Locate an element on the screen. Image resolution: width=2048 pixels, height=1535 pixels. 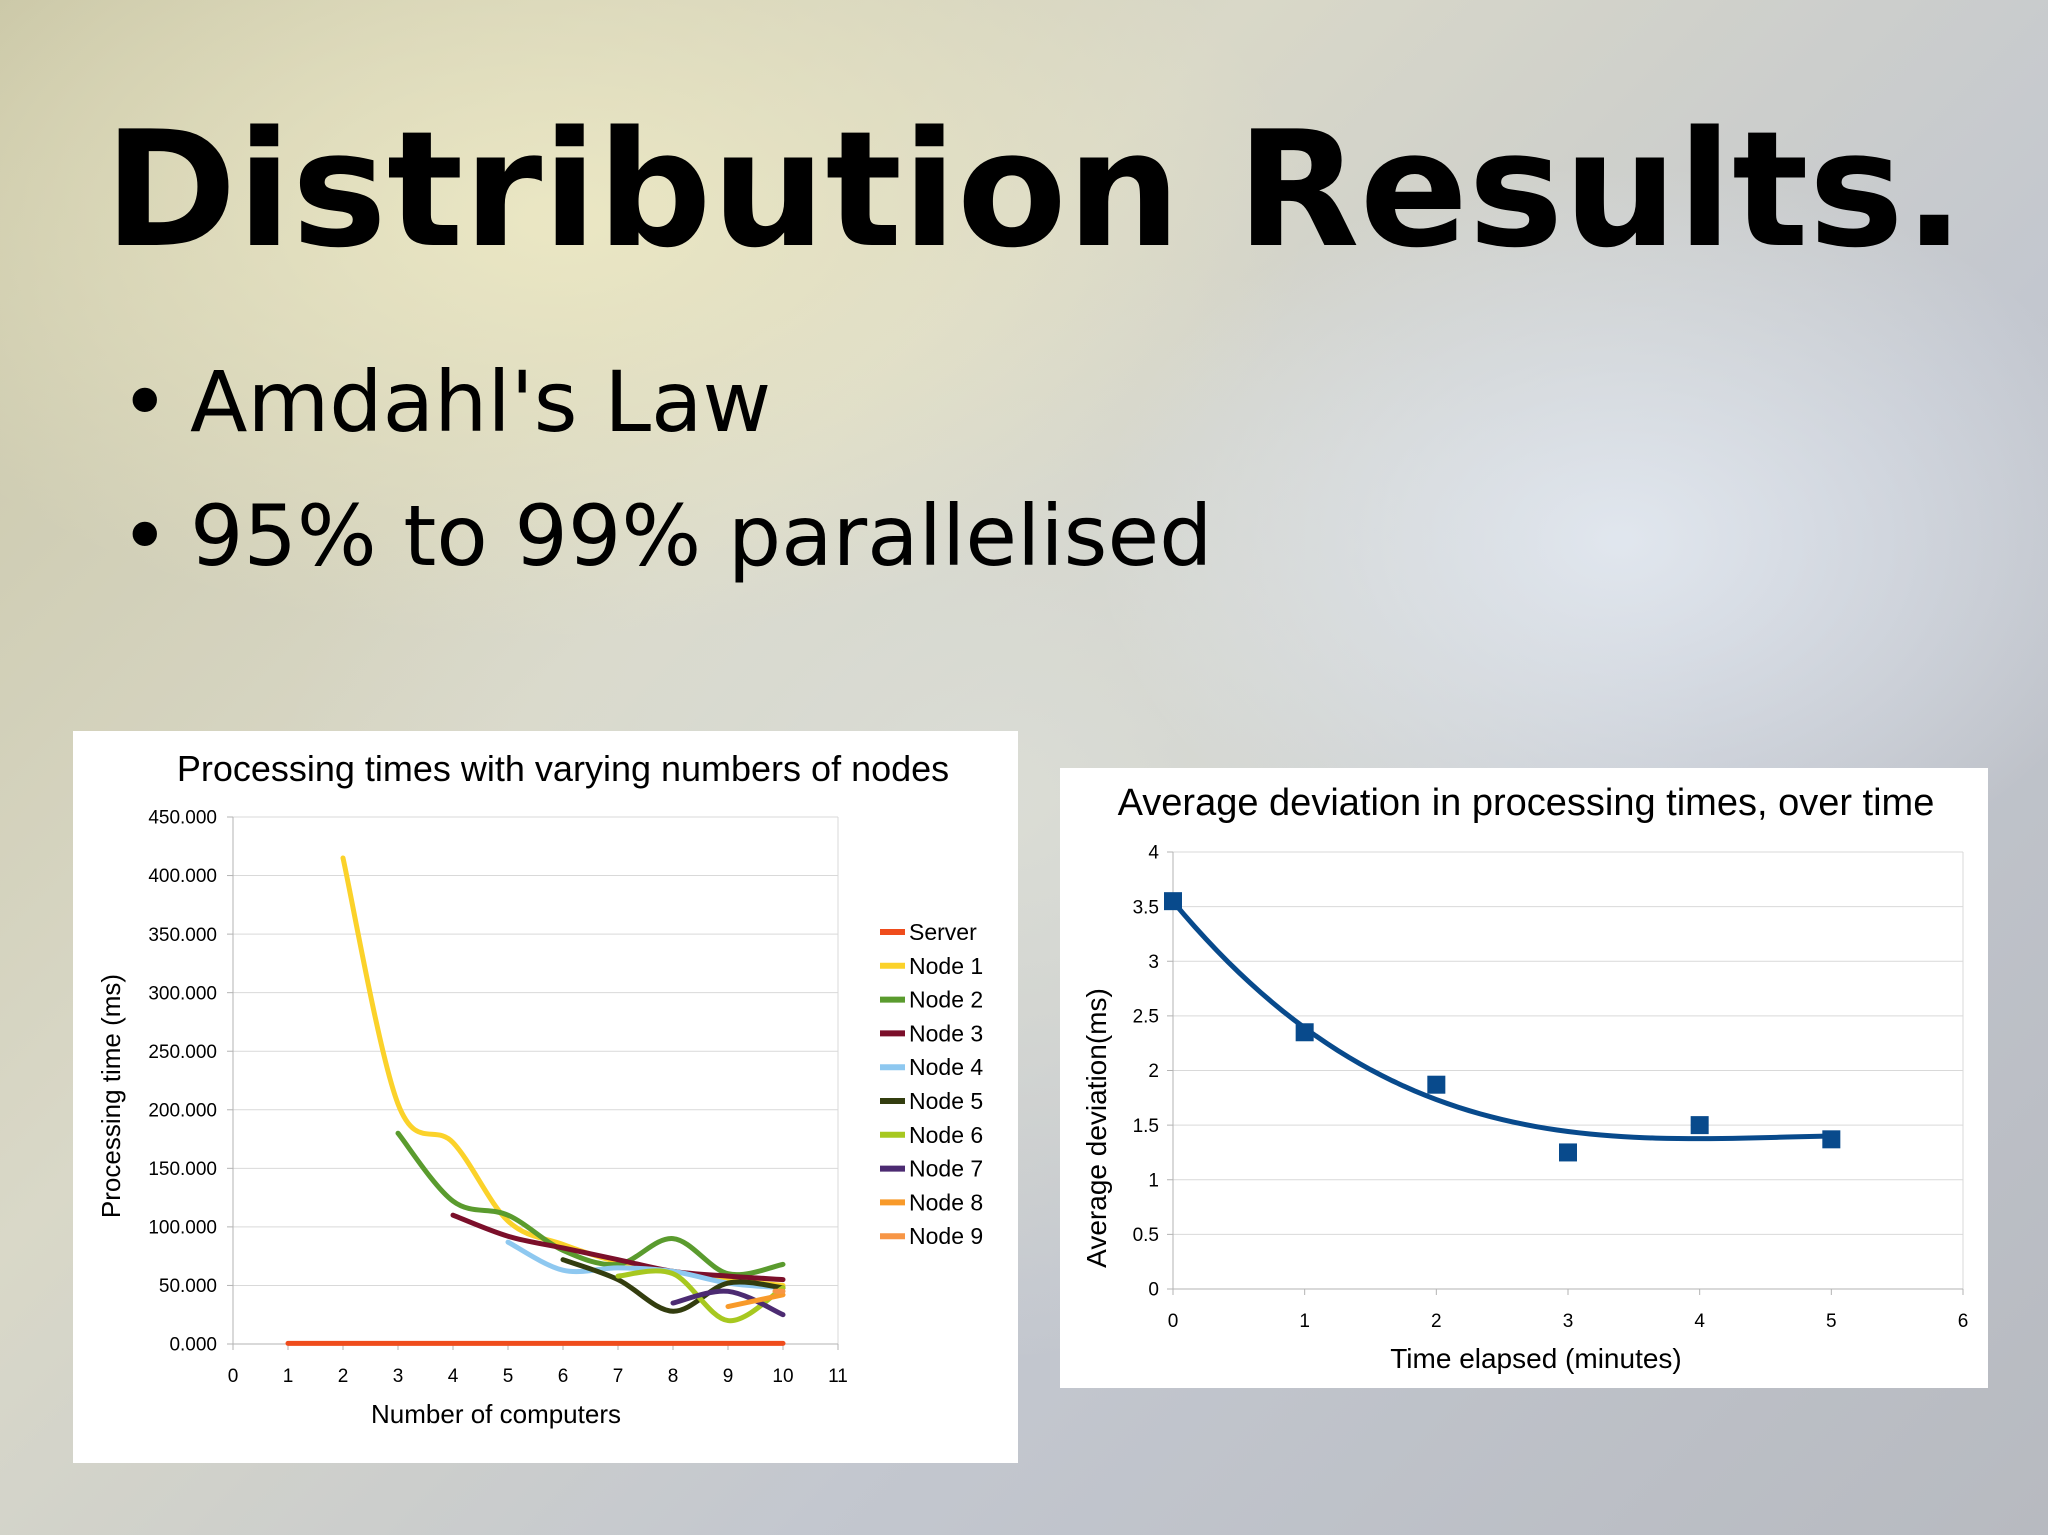
x-tick-label: 9 is located at coordinates (728, 1376).